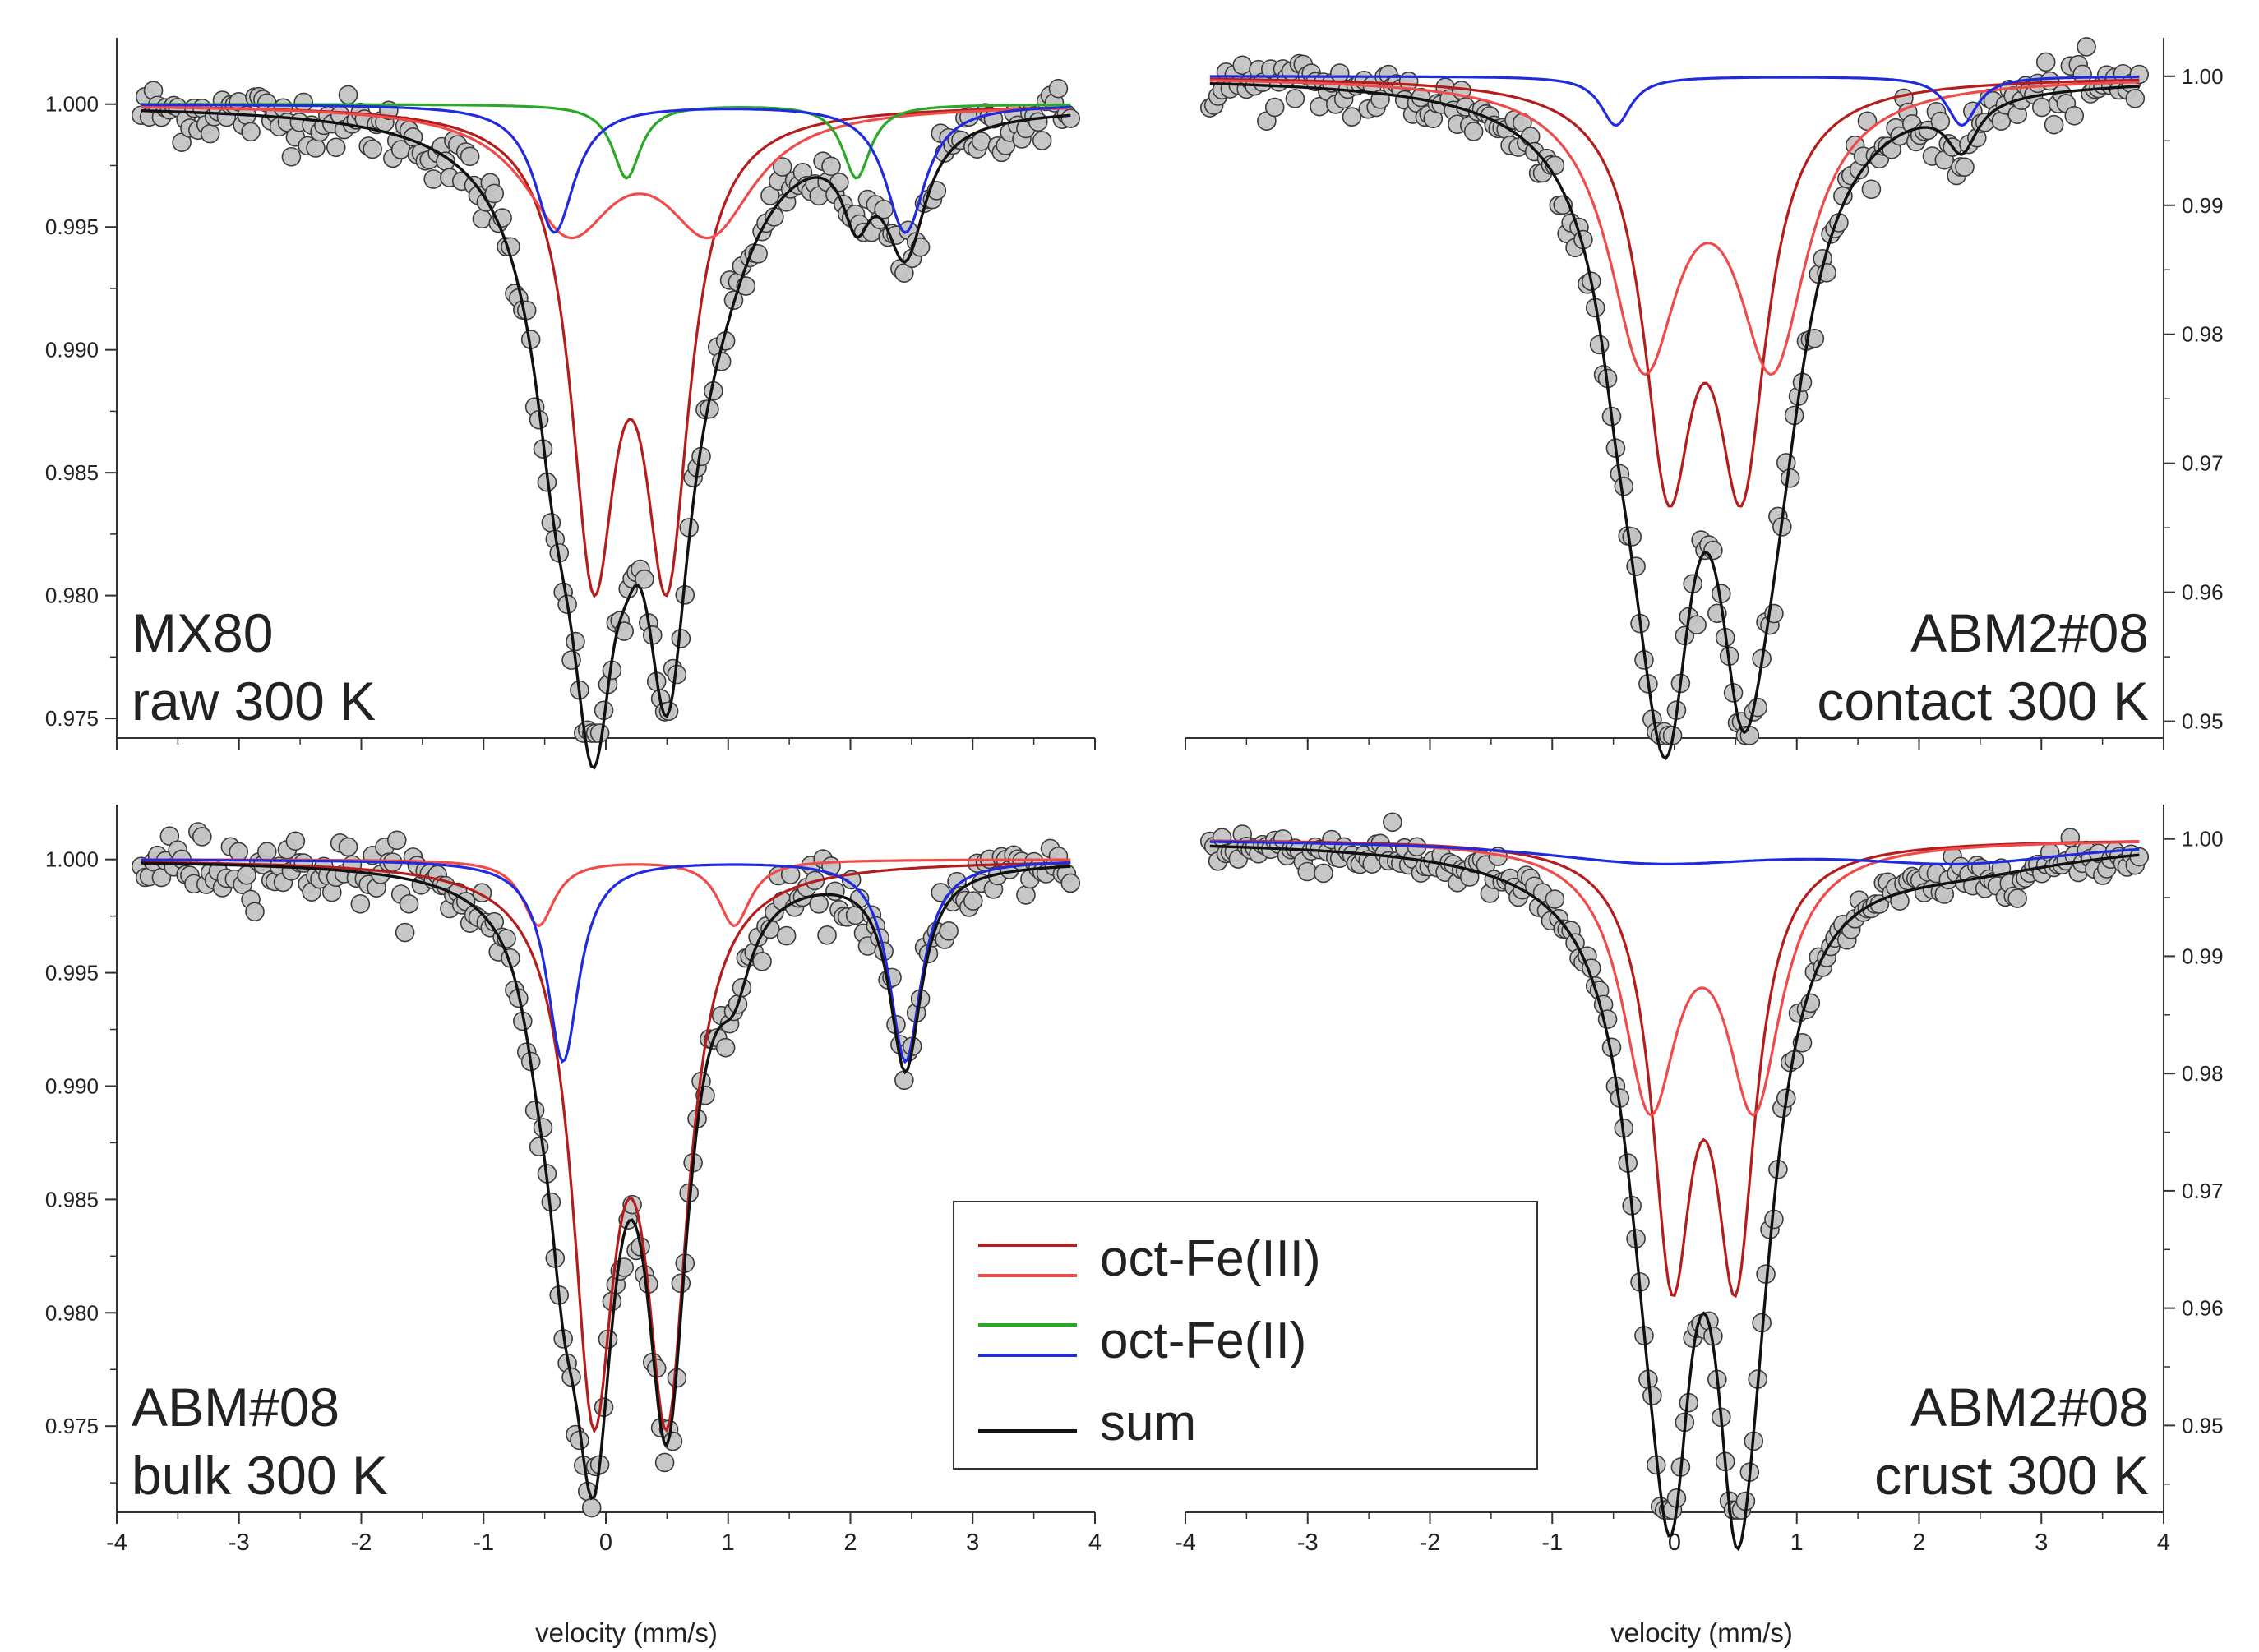 This screenshot has height=1652, width=2259. What do you see at coordinates (2203, 76) in the screenshot?
I see `y-tick-label: 1.00` at bounding box center [2203, 76].